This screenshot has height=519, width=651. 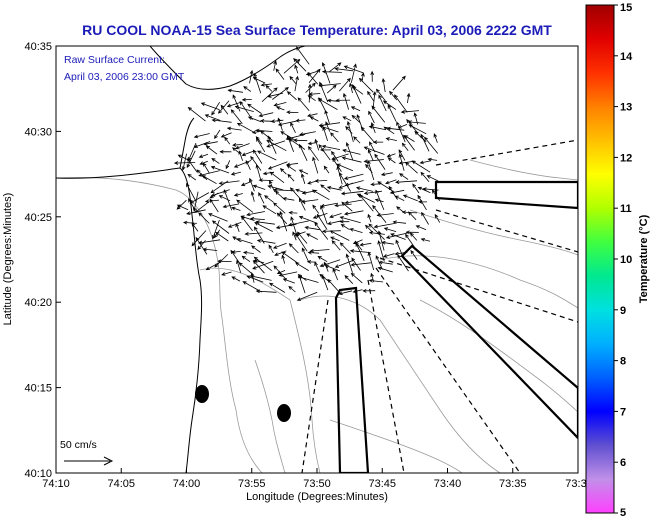 I want to click on x-axis-label: Longitude (Degrees:Minutes), so click(x=317, y=497).